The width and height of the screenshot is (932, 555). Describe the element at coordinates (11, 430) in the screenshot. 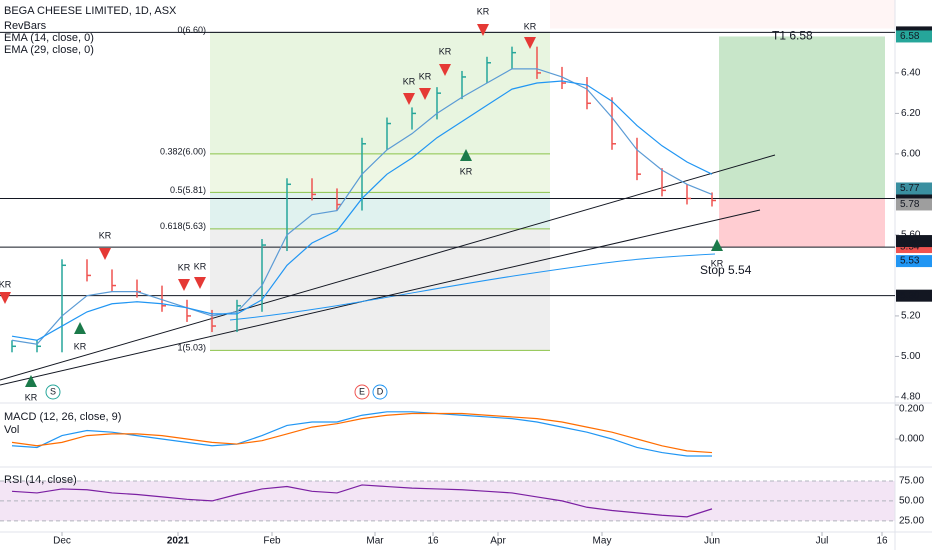

I see `vol-label: Vol` at that location.